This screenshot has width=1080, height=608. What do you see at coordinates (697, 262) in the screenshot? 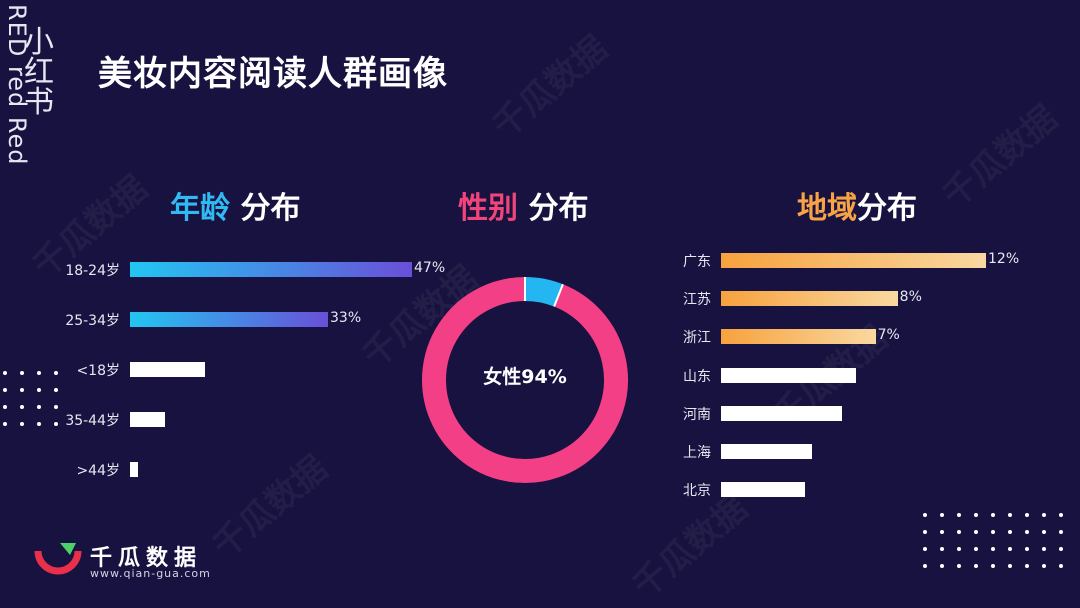
I see `bar-category-label: 广东` at bounding box center [697, 262].